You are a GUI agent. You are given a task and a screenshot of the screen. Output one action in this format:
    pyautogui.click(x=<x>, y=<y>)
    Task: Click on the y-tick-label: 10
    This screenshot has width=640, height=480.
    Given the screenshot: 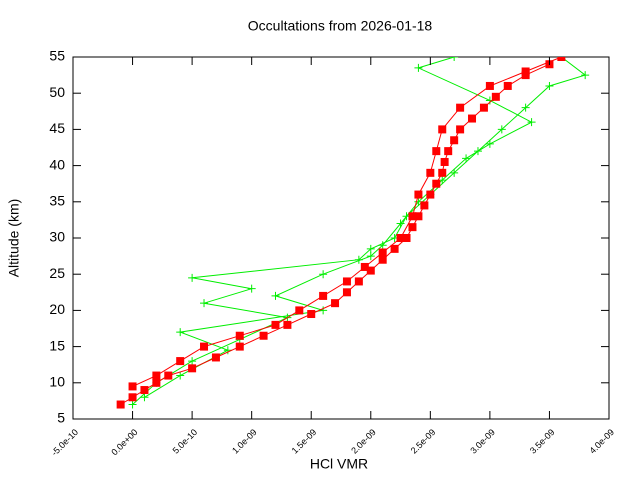 What is the action you would take?
    pyautogui.click(x=57, y=382)
    